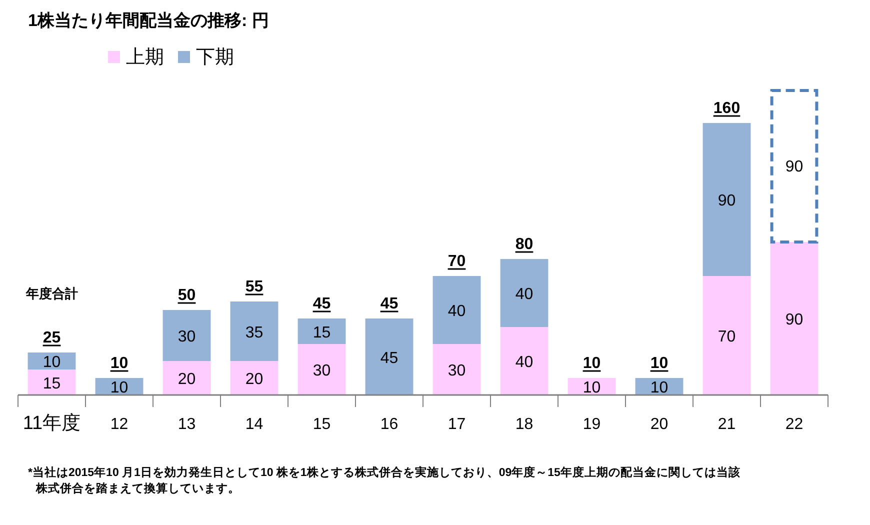  What do you see at coordinates (51, 338) in the screenshot?
I see `total-label: 25` at bounding box center [51, 338].